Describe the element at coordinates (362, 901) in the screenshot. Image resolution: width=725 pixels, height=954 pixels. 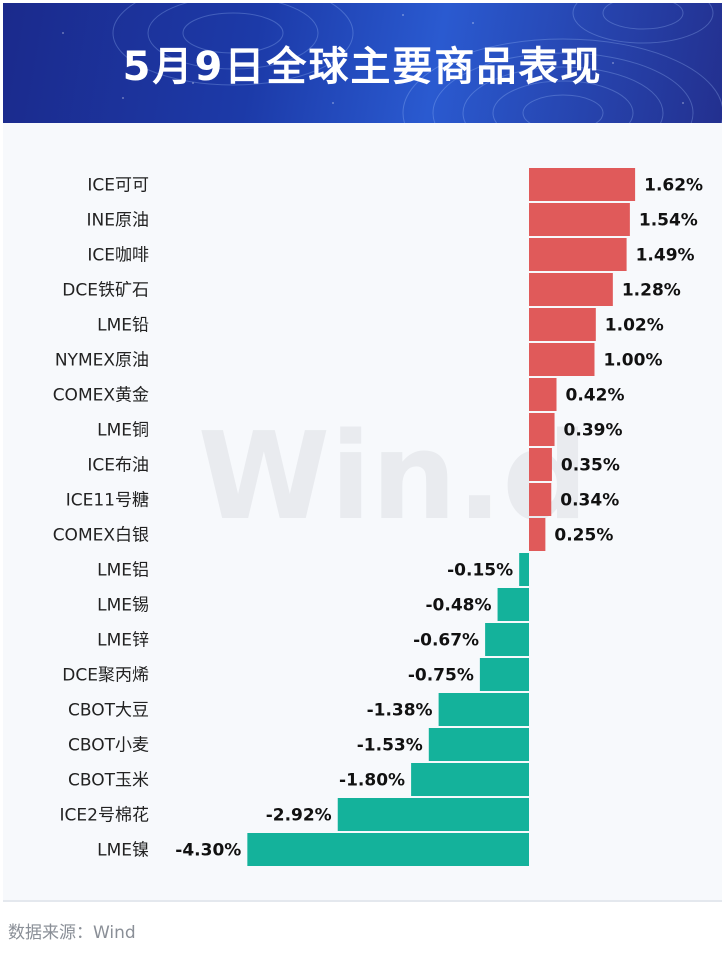
I see `divider` at that location.